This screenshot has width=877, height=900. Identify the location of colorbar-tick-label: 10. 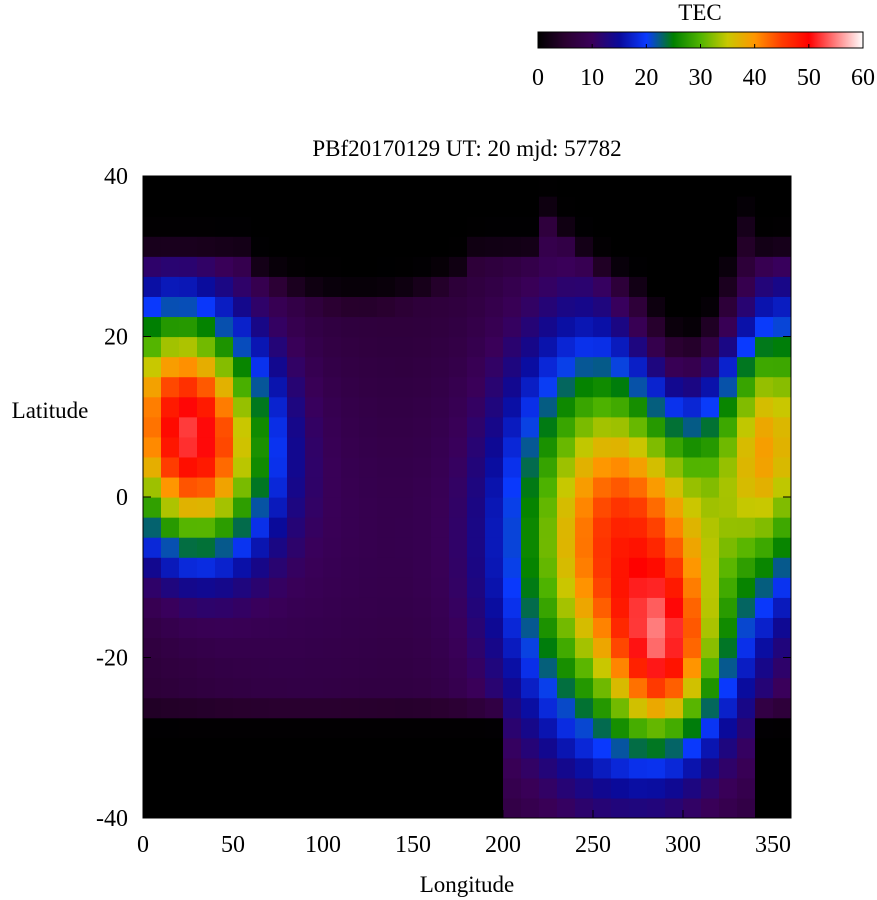
(592, 78).